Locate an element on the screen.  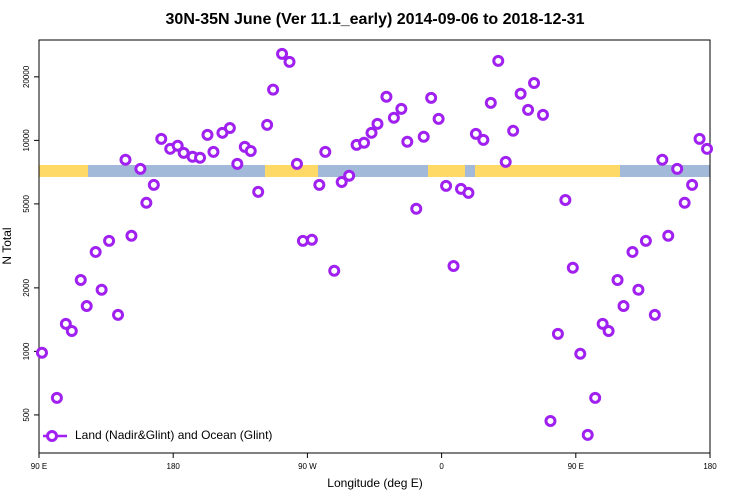
surface-strip is located at coordinates (374, 171).